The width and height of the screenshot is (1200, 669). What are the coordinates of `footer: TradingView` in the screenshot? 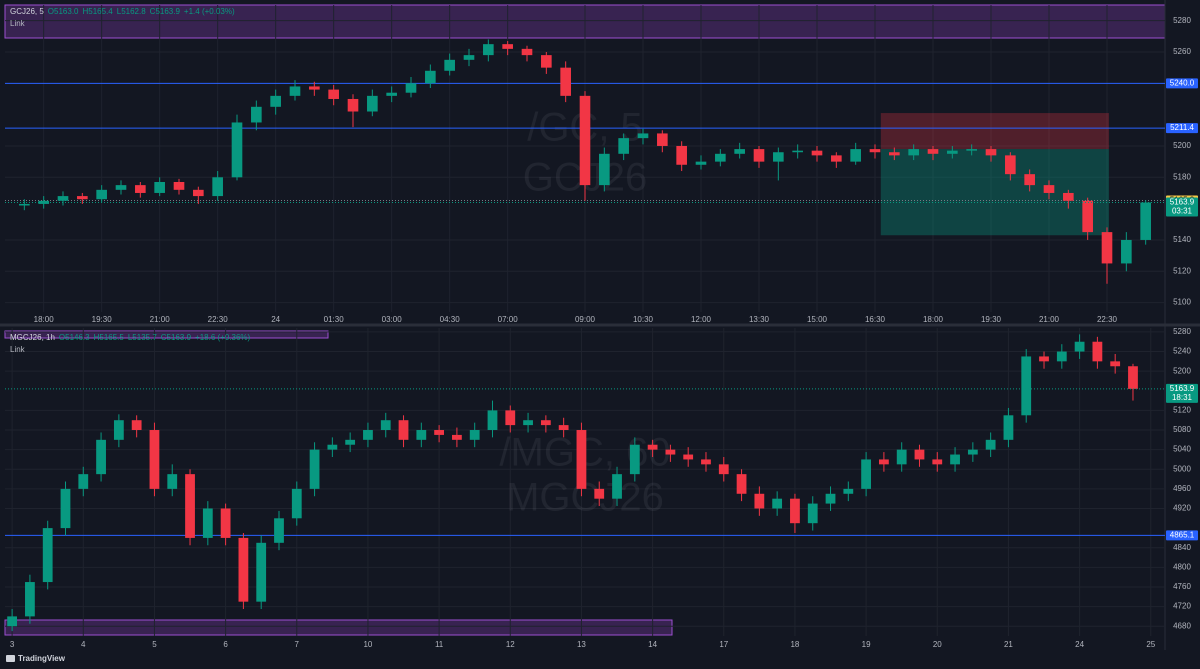 It's located at (41, 658).